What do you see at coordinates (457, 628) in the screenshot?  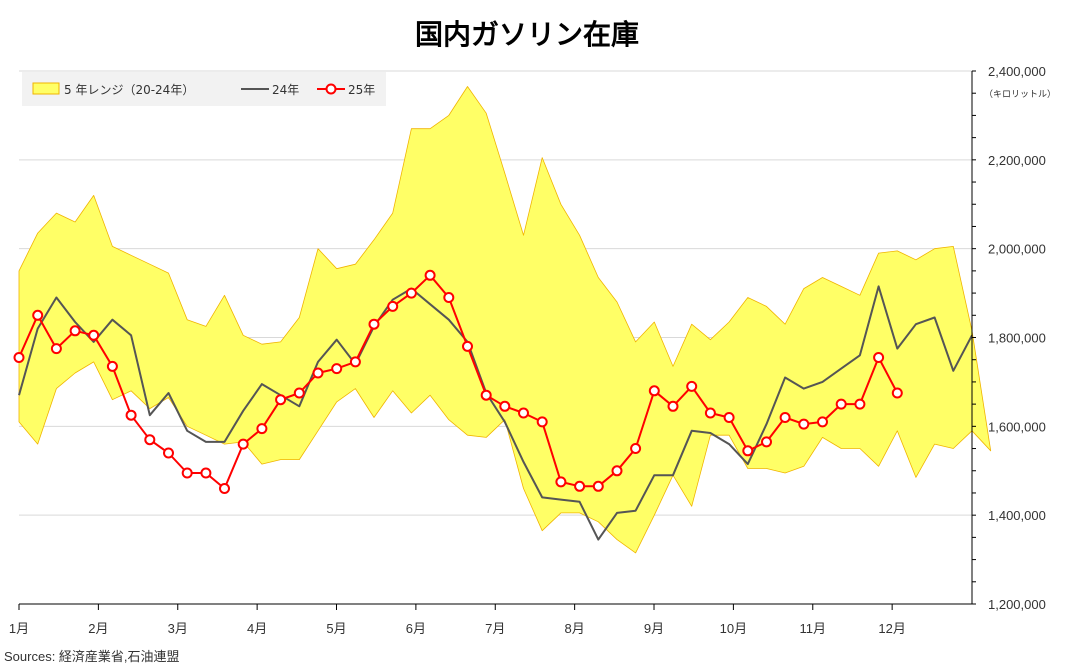 I see `x-tick-labels: 1月 2月 3月 4月 5月 6月 7月 8月 9月 10月 11月 12月` at bounding box center [457, 628].